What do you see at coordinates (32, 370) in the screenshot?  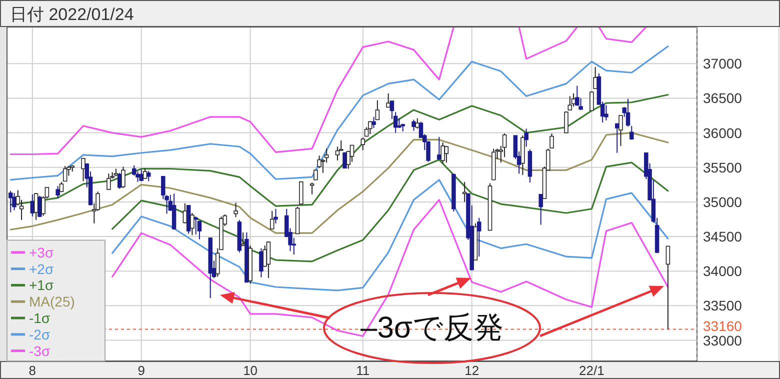 I see `x-tick-label: 8` at bounding box center [32, 370].